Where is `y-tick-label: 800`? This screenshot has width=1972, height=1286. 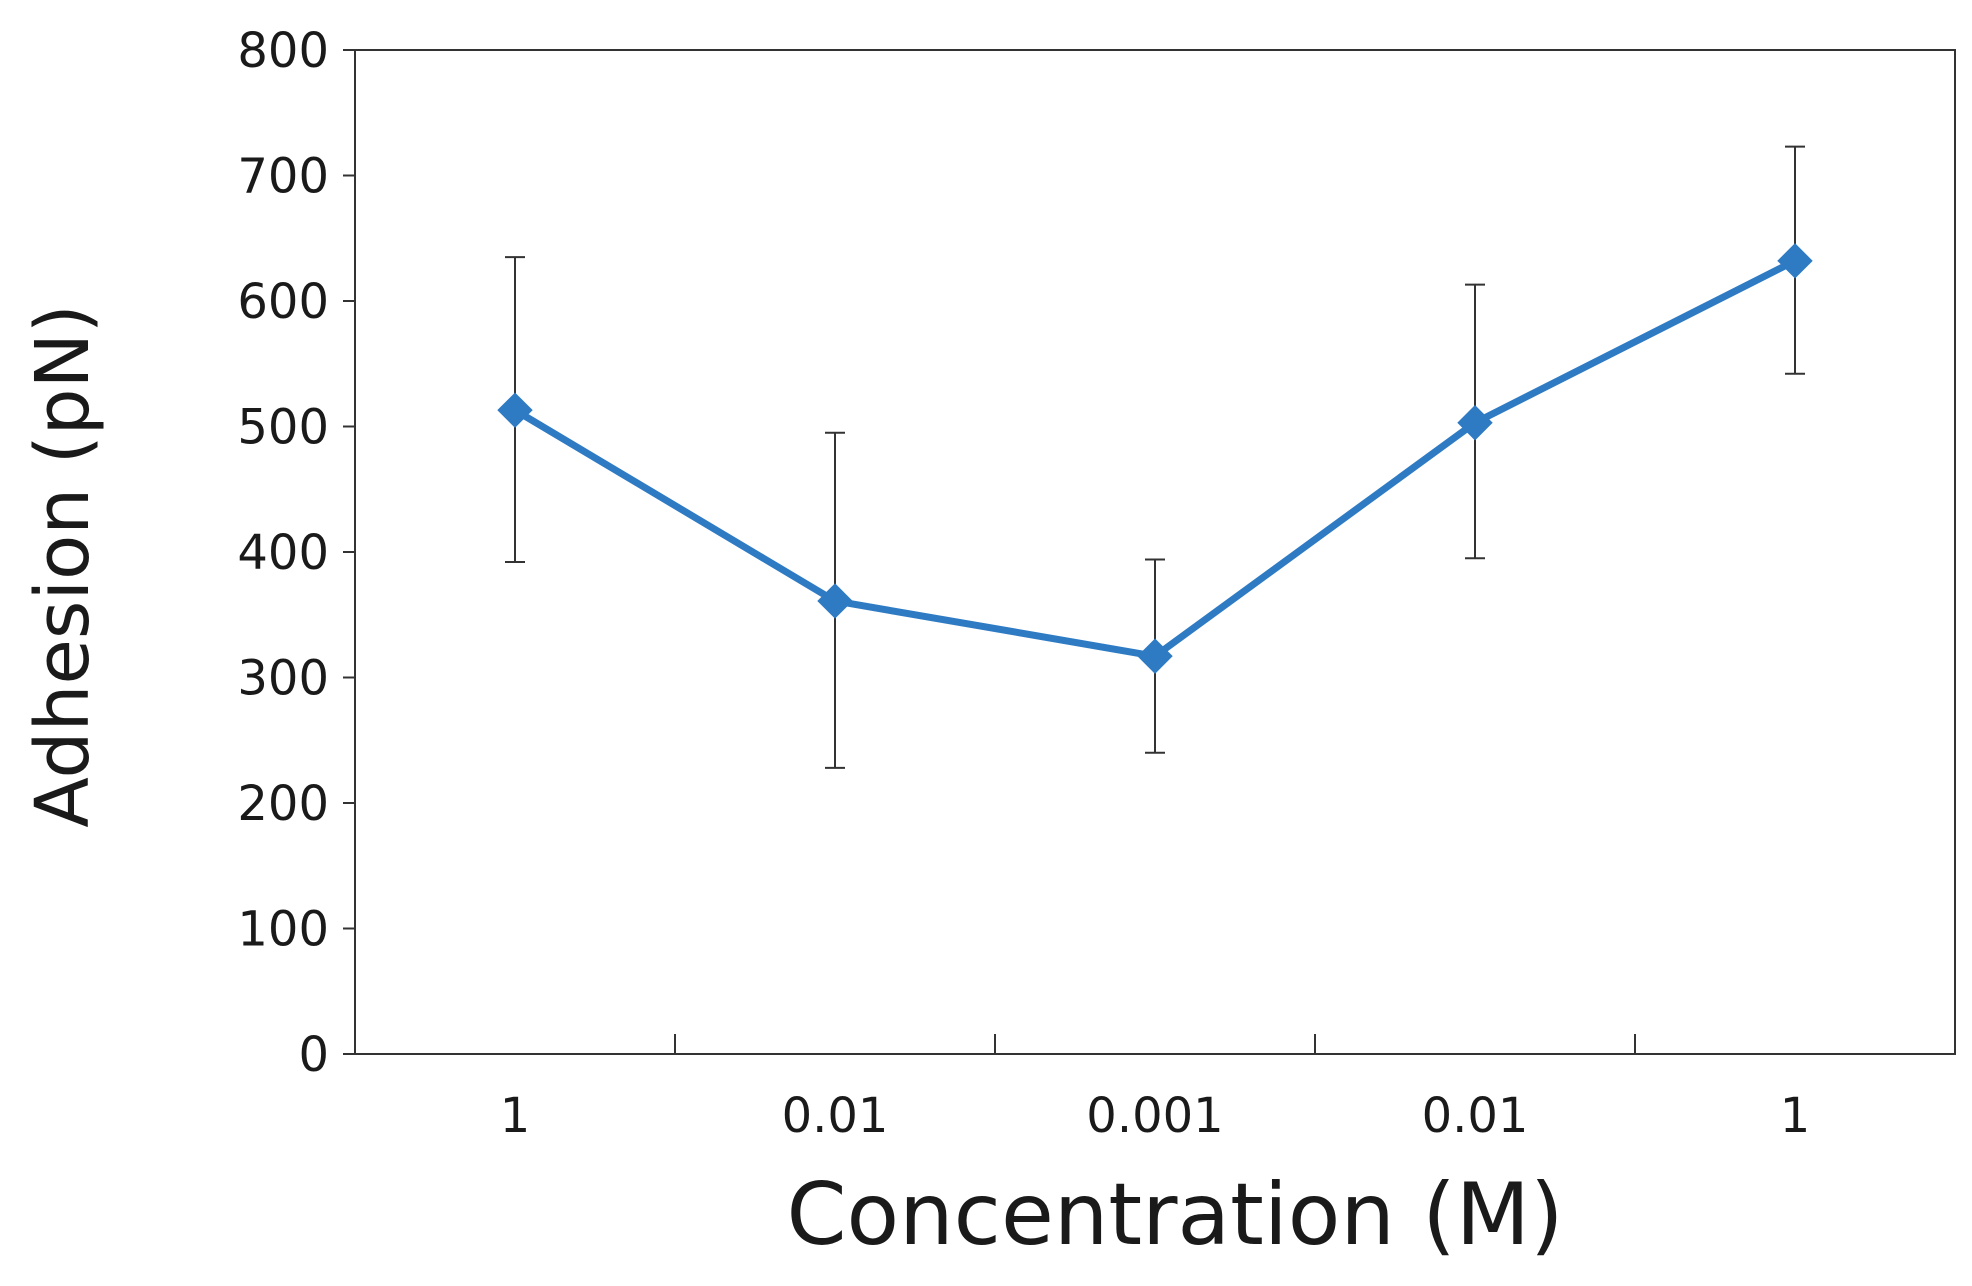 y-tick-label: 800 is located at coordinates (283, 51).